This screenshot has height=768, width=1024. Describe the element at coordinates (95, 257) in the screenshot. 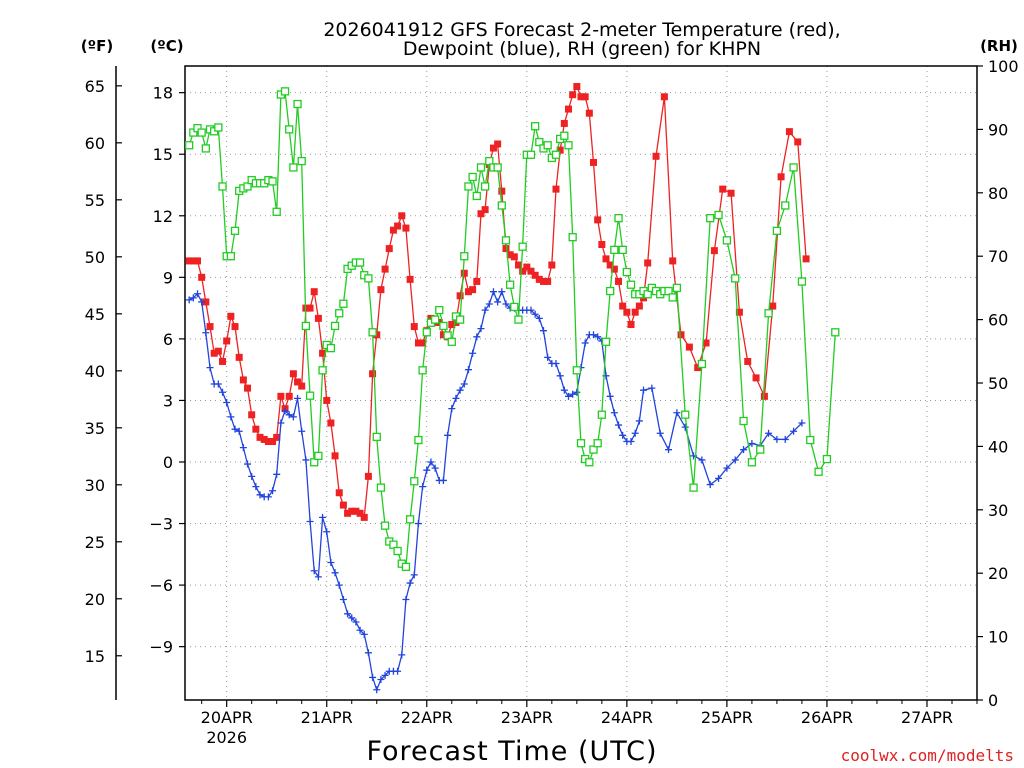

I see `fahrenheit-tick-label: 50` at that location.